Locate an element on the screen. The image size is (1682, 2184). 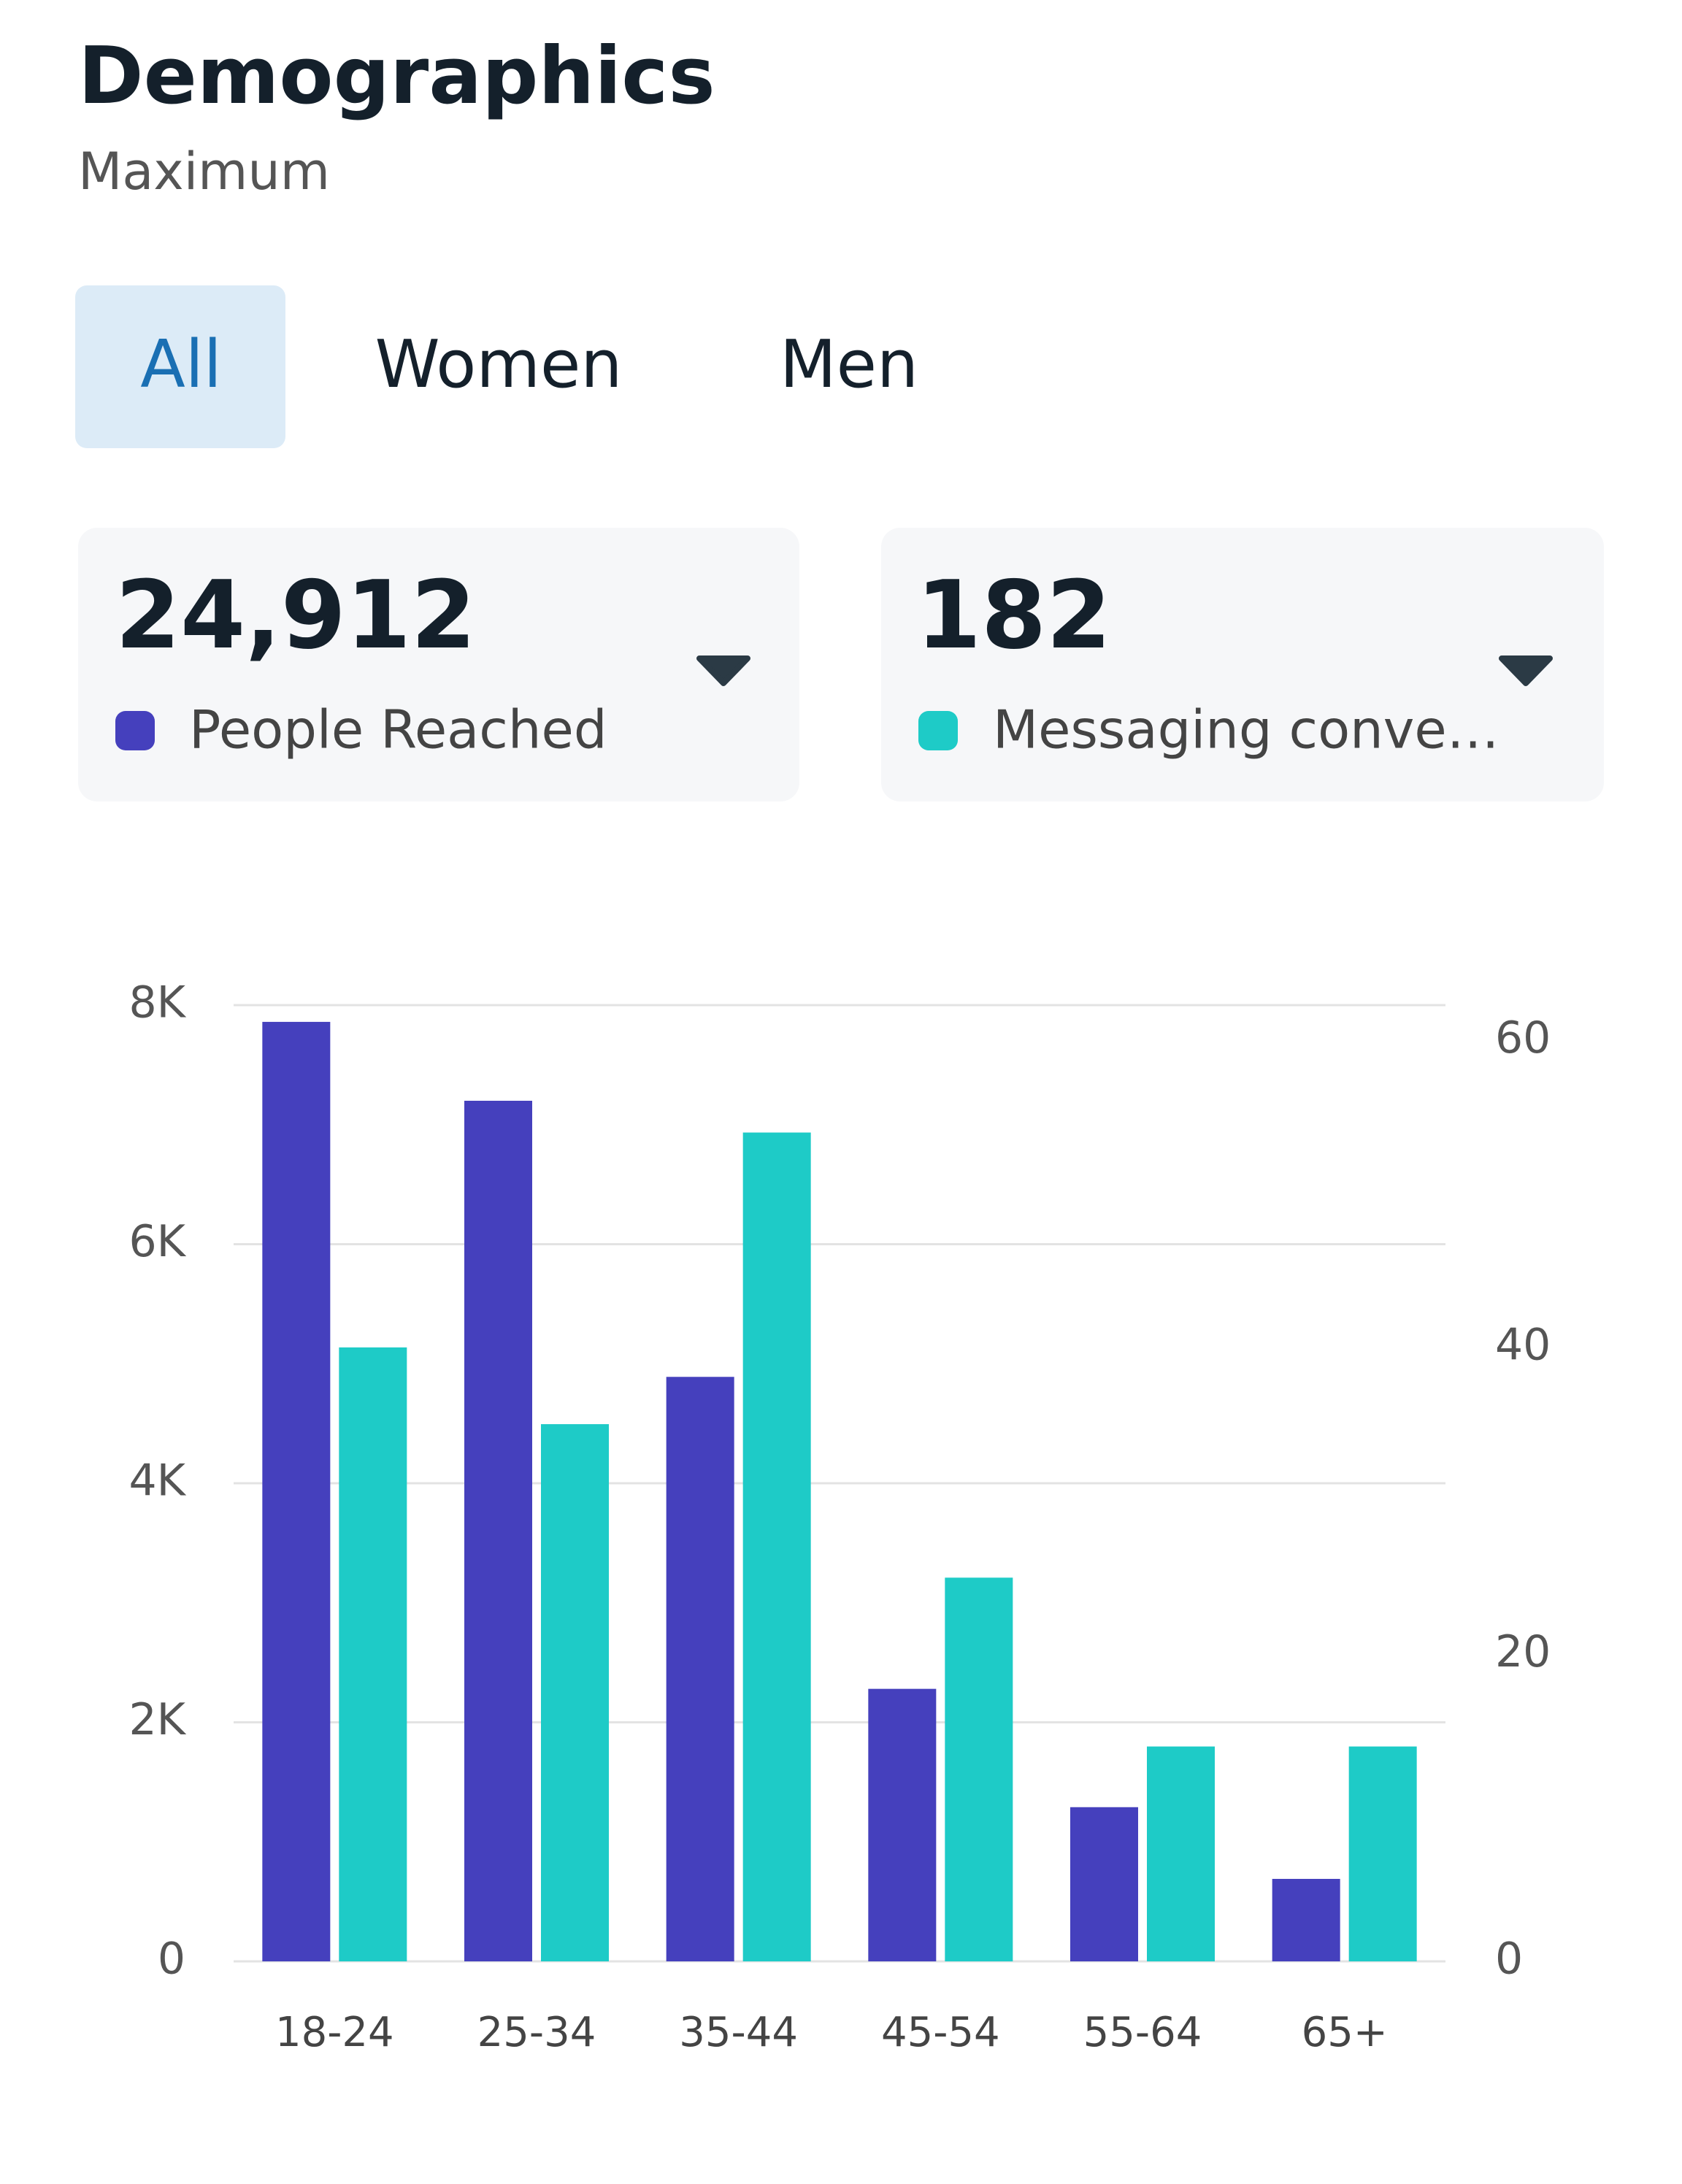
tab: All is located at coordinates (181, 364).